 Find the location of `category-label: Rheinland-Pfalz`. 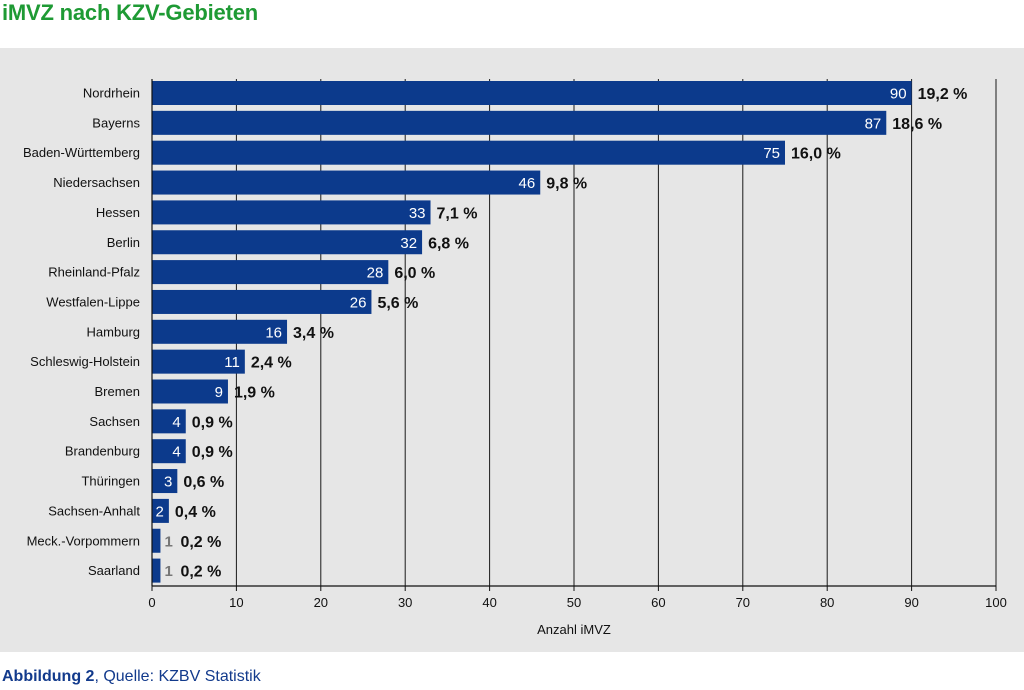

category-label: Rheinland-Pfalz is located at coordinates (94, 272).